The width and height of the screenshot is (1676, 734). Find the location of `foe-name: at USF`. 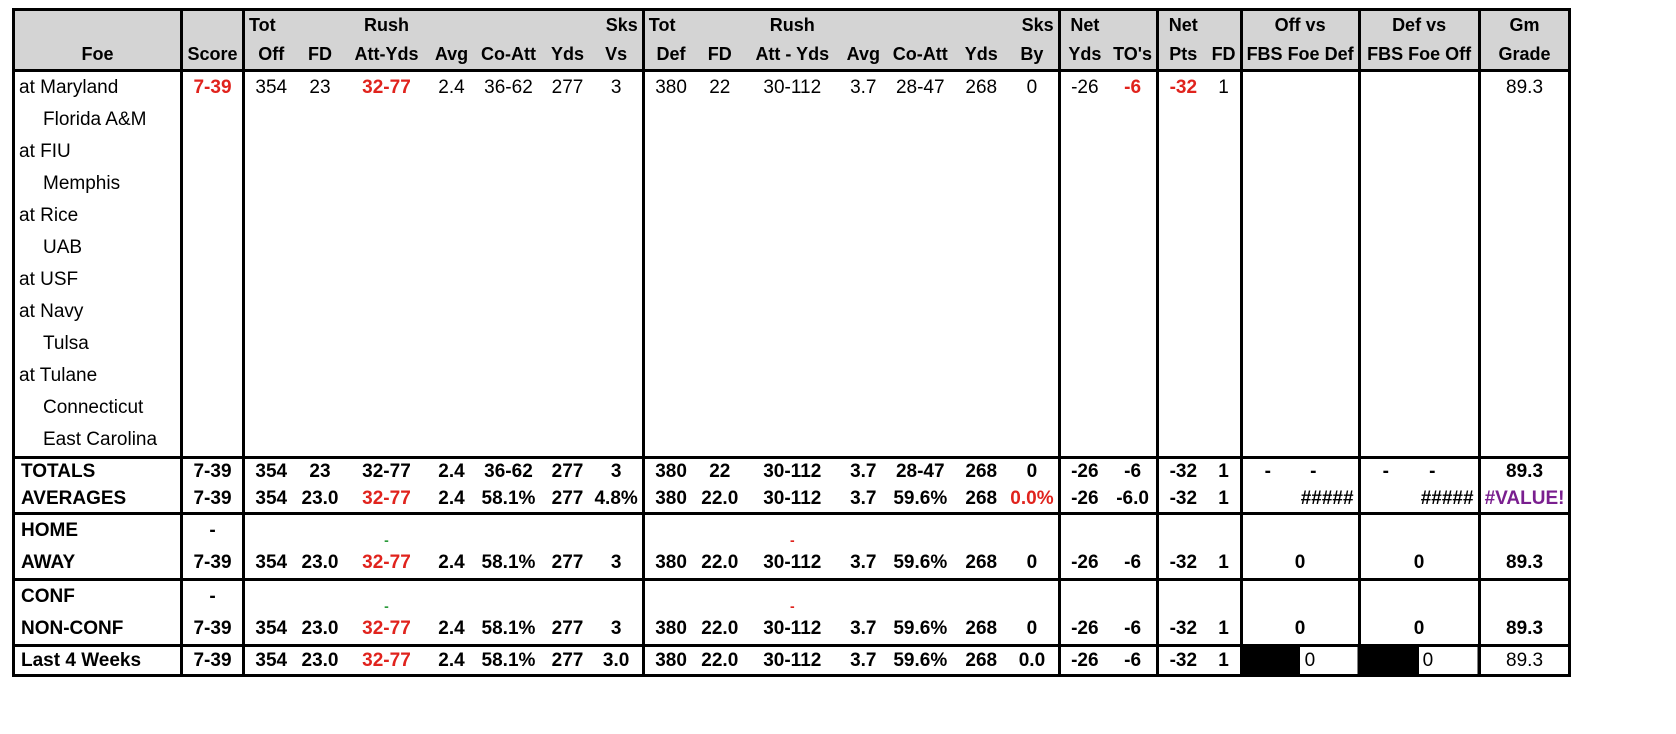

foe-name: at USF is located at coordinates (97, 280).